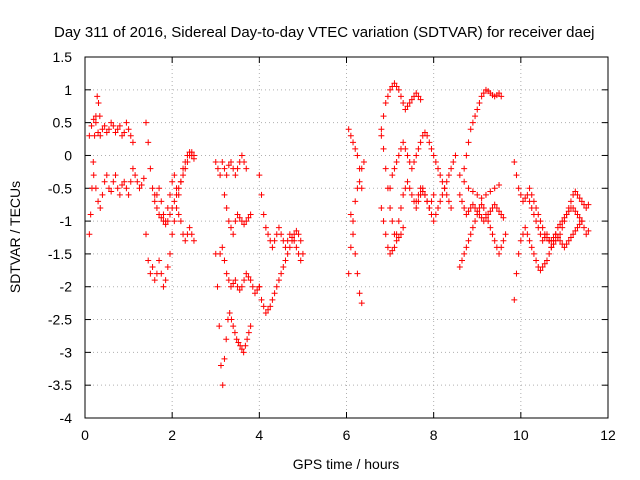 This screenshot has width=640, height=480. Describe the element at coordinates (66, 418) in the screenshot. I see `y-tick-label: -4` at that location.